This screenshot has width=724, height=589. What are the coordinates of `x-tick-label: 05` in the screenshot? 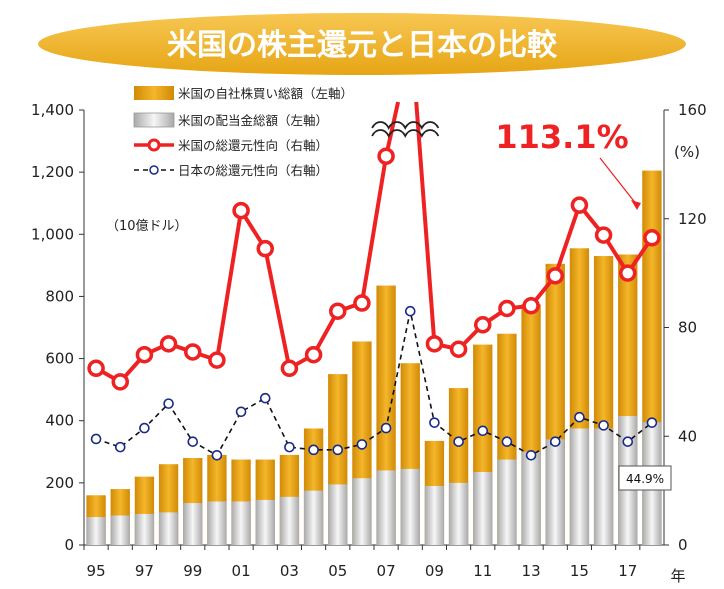 It's located at (337, 571).